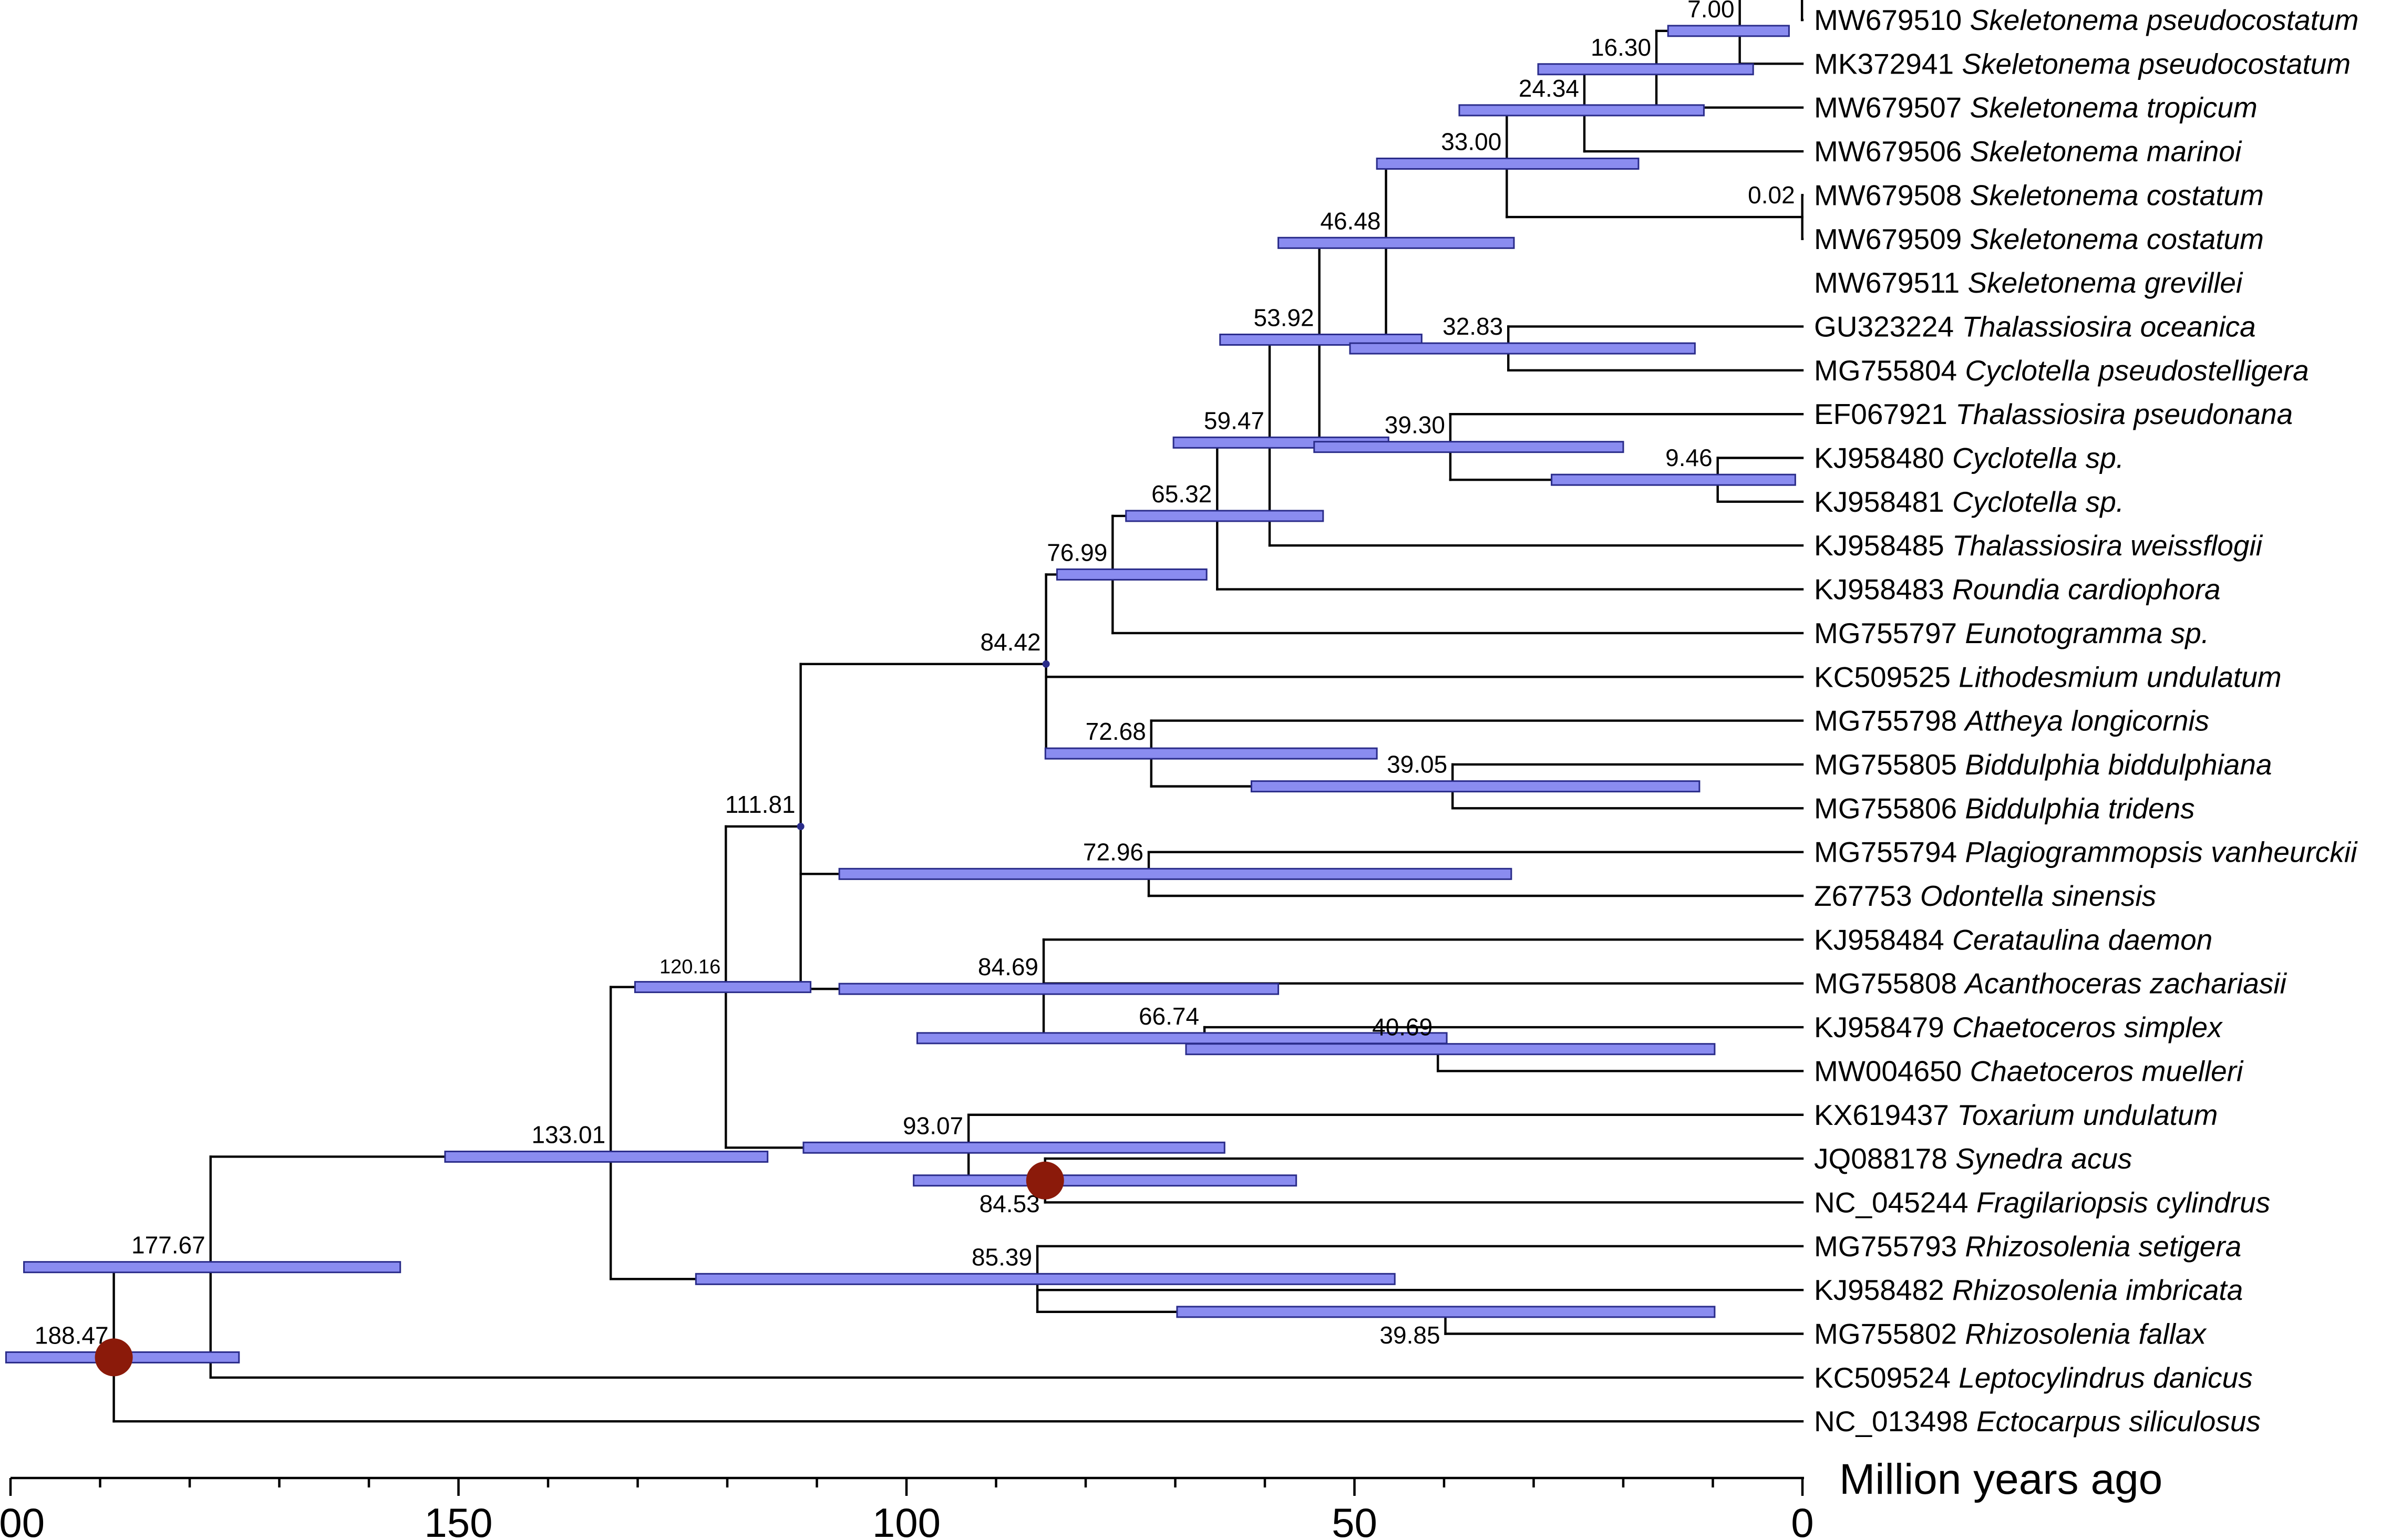  Describe the element at coordinates (2107, 545) in the screenshot. I see `tip-species: Thalassiosira weissflogii` at that location.